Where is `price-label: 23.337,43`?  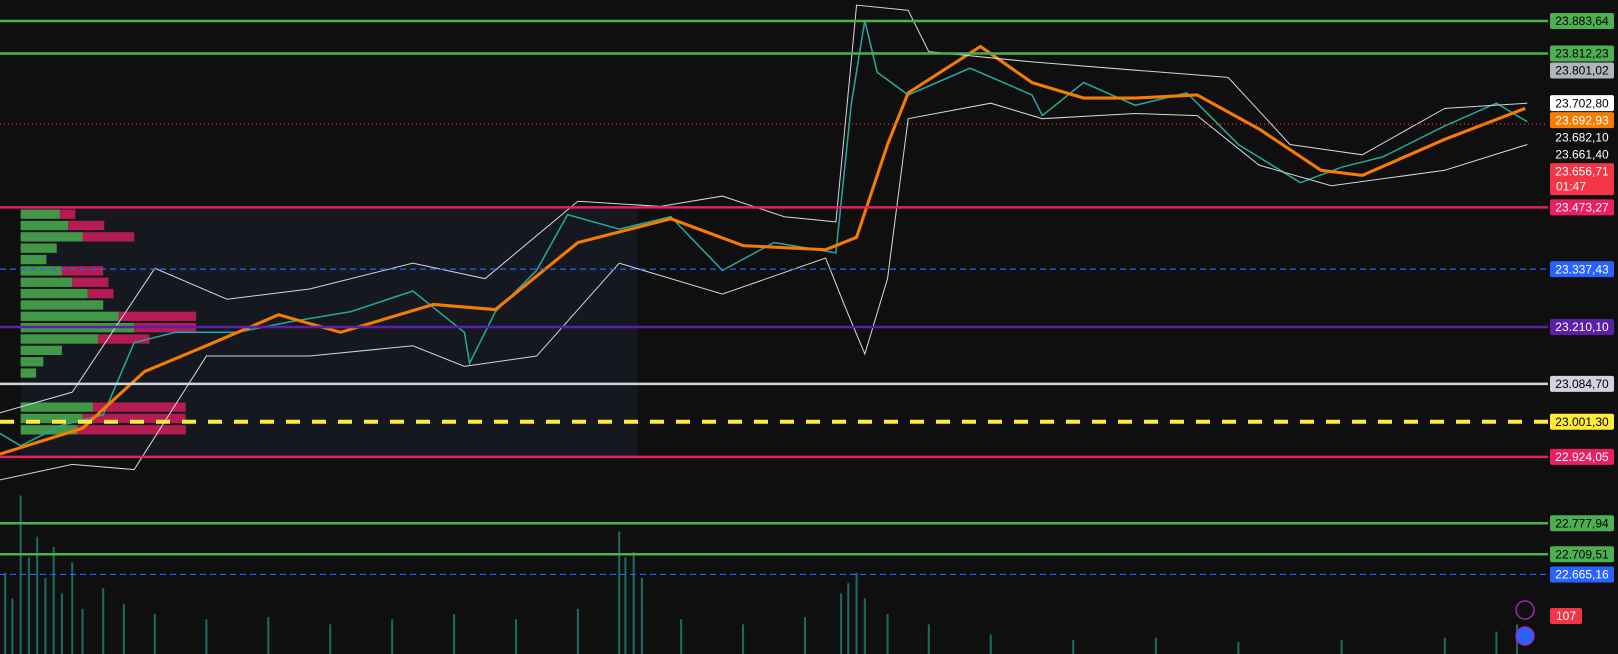
price-label: 23.337,43 is located at coordinates (1582, 269).